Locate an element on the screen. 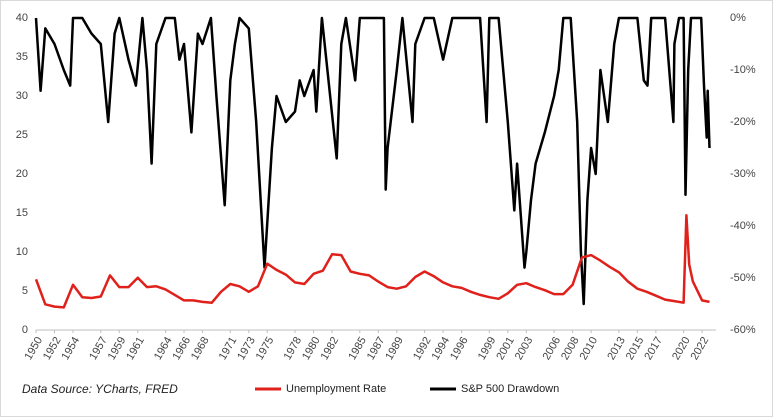 This screenshot has height=417, width=773. legend-label: S&P 500 Drawdown is located at coordinates (510, 389).